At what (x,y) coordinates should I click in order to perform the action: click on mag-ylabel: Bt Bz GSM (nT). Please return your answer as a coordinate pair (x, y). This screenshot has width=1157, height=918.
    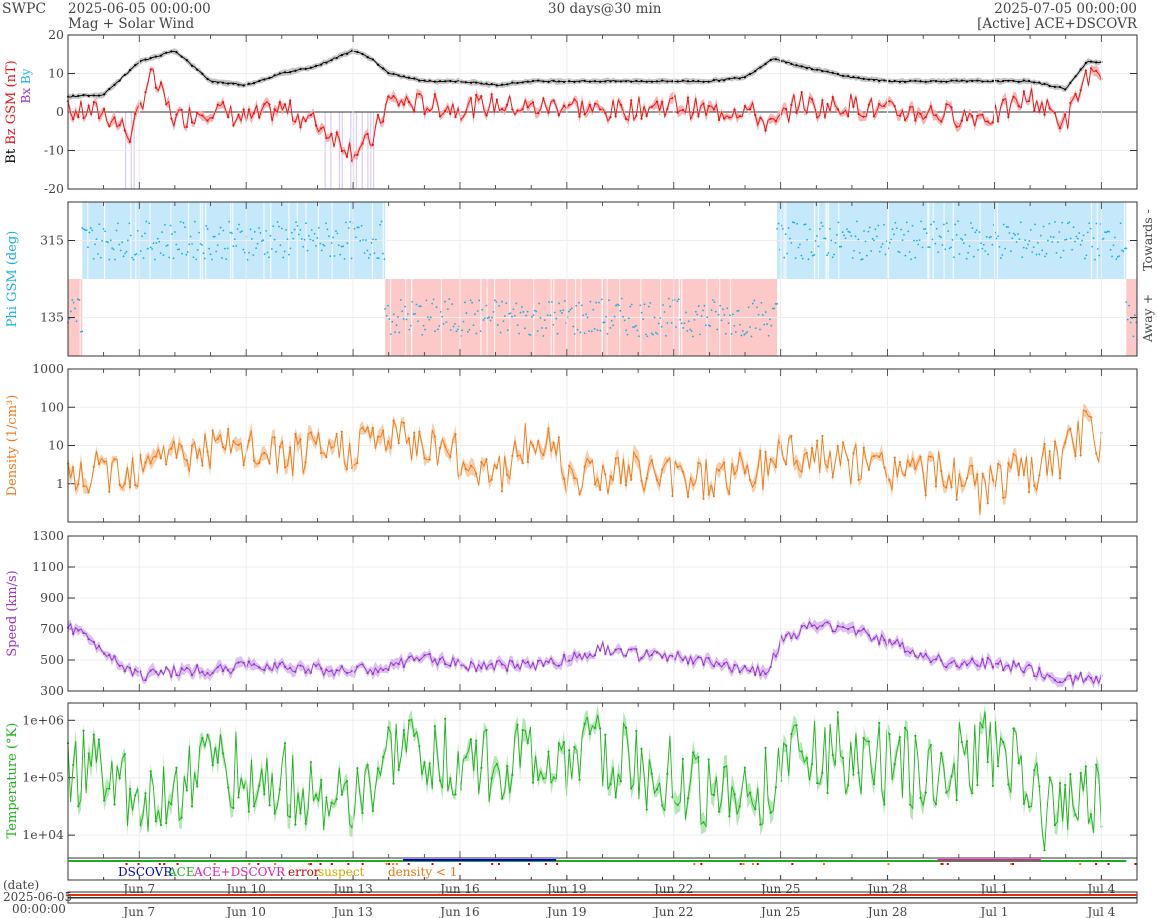
    Looking at the image, I should click on (11, 111).